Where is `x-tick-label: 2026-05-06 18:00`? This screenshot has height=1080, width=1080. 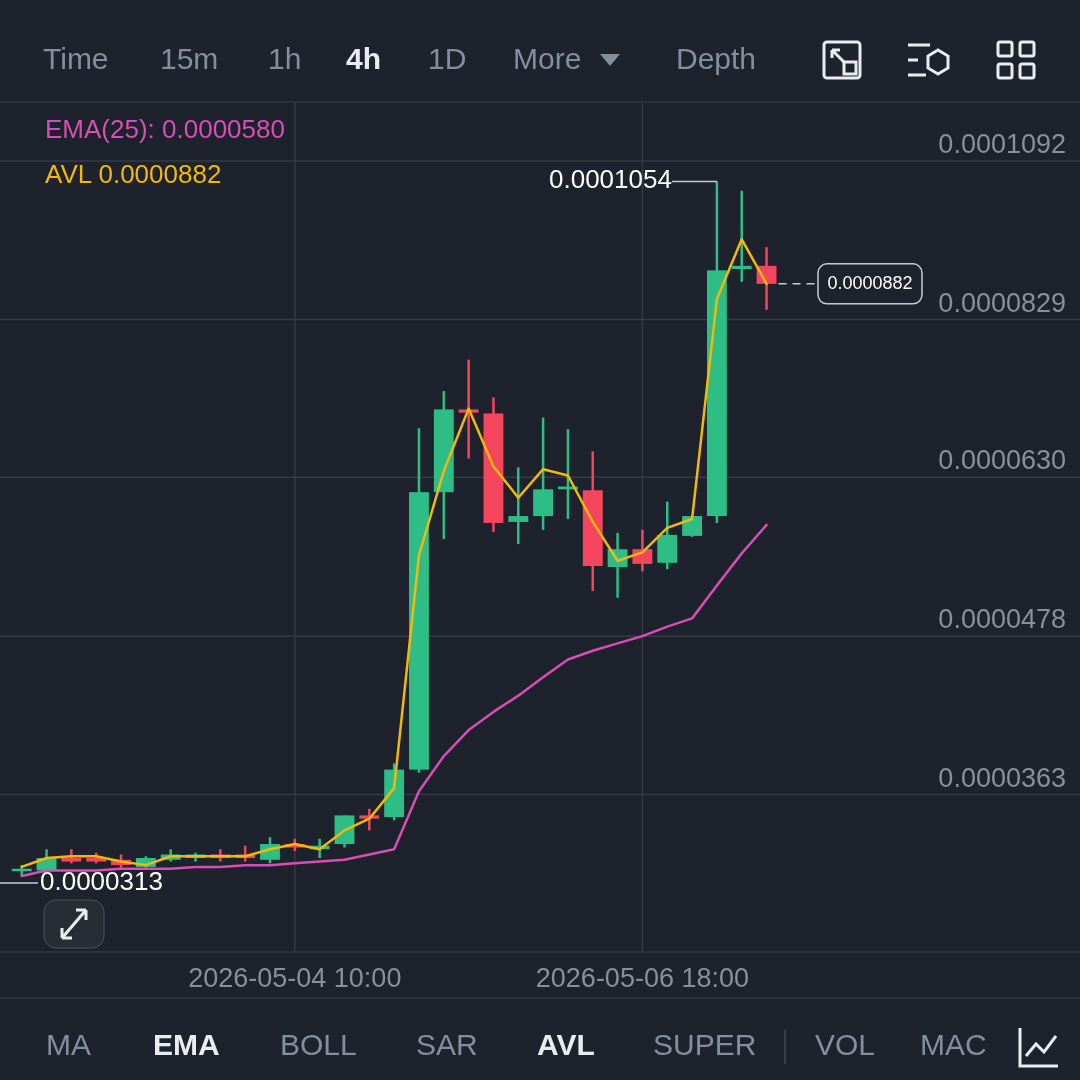
x-tick-label: 2026-05-06 18:00 is located at coordinates (642, 978).